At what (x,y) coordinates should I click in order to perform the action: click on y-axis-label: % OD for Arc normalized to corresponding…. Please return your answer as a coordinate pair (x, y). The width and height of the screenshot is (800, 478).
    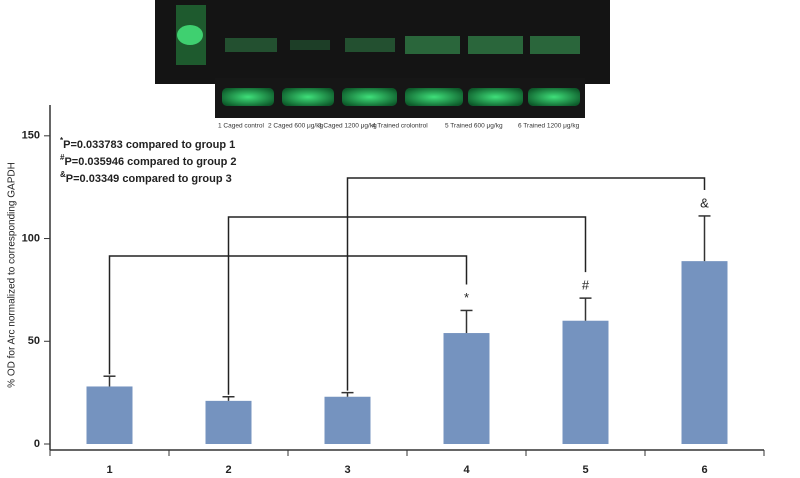
    Looking at the image, I should click on (12, 275).